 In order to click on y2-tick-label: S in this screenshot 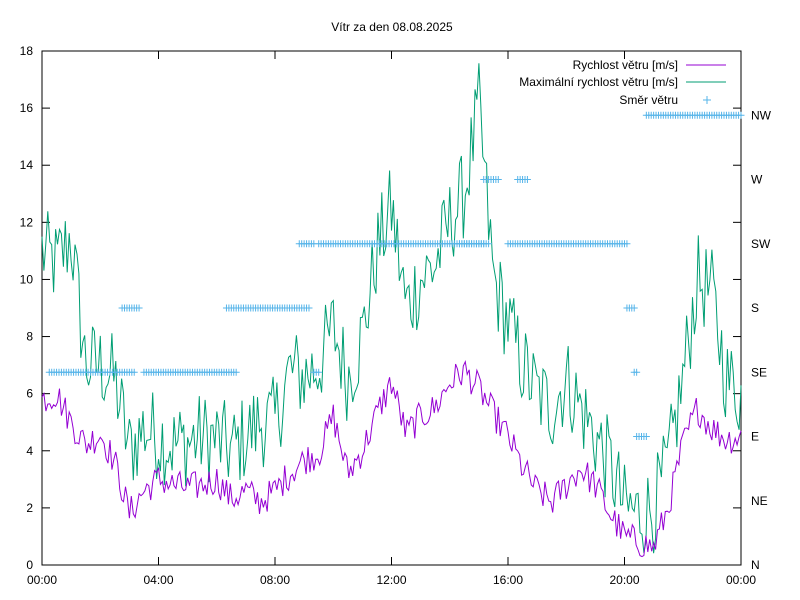, I will do `click(755, 308)`.